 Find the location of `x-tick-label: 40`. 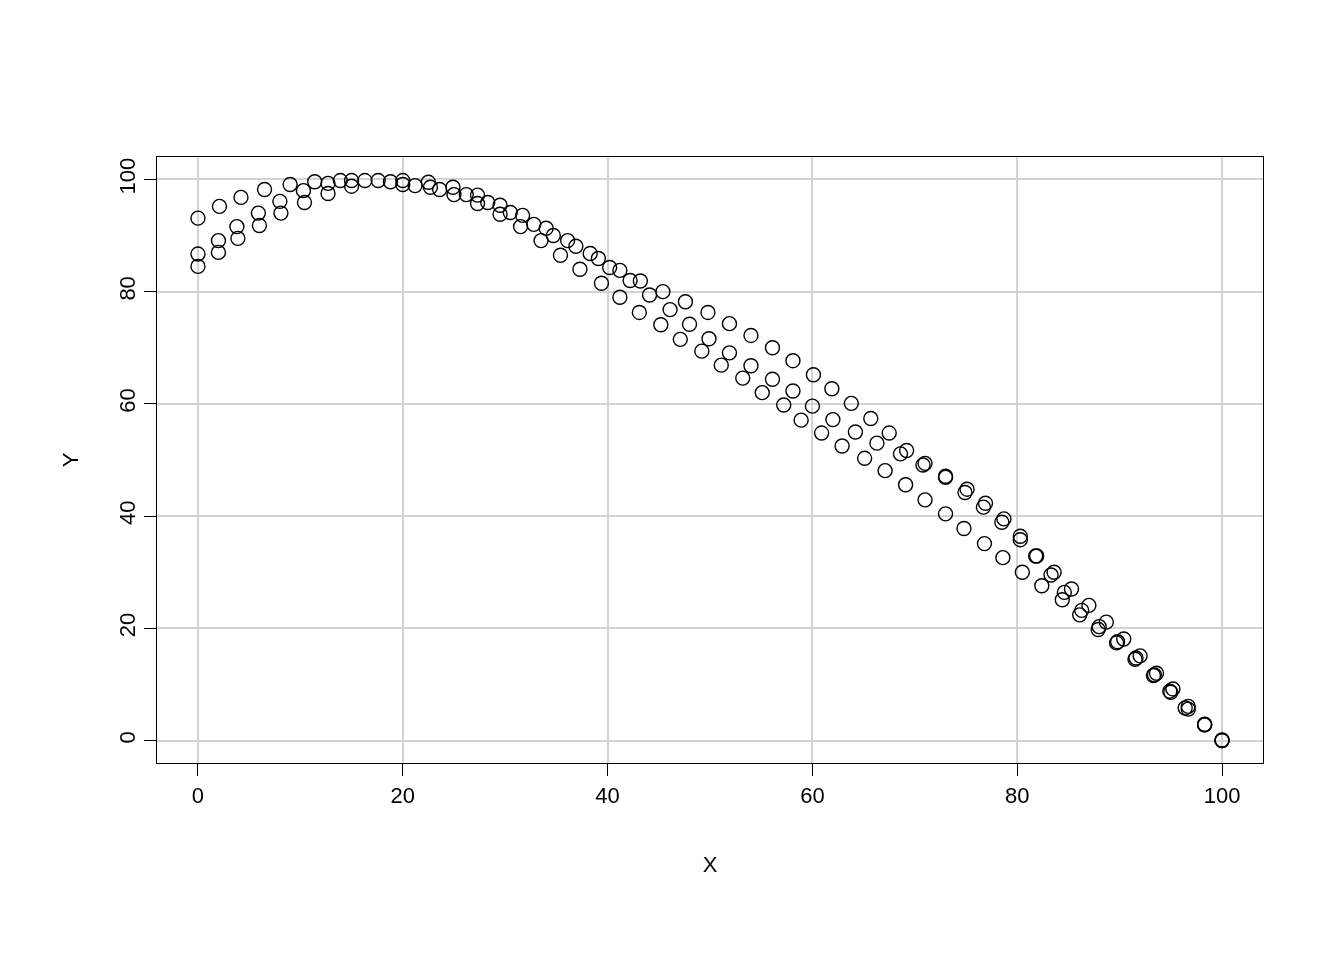

x-tick-label: 40 is located at coordinates (607, 795).